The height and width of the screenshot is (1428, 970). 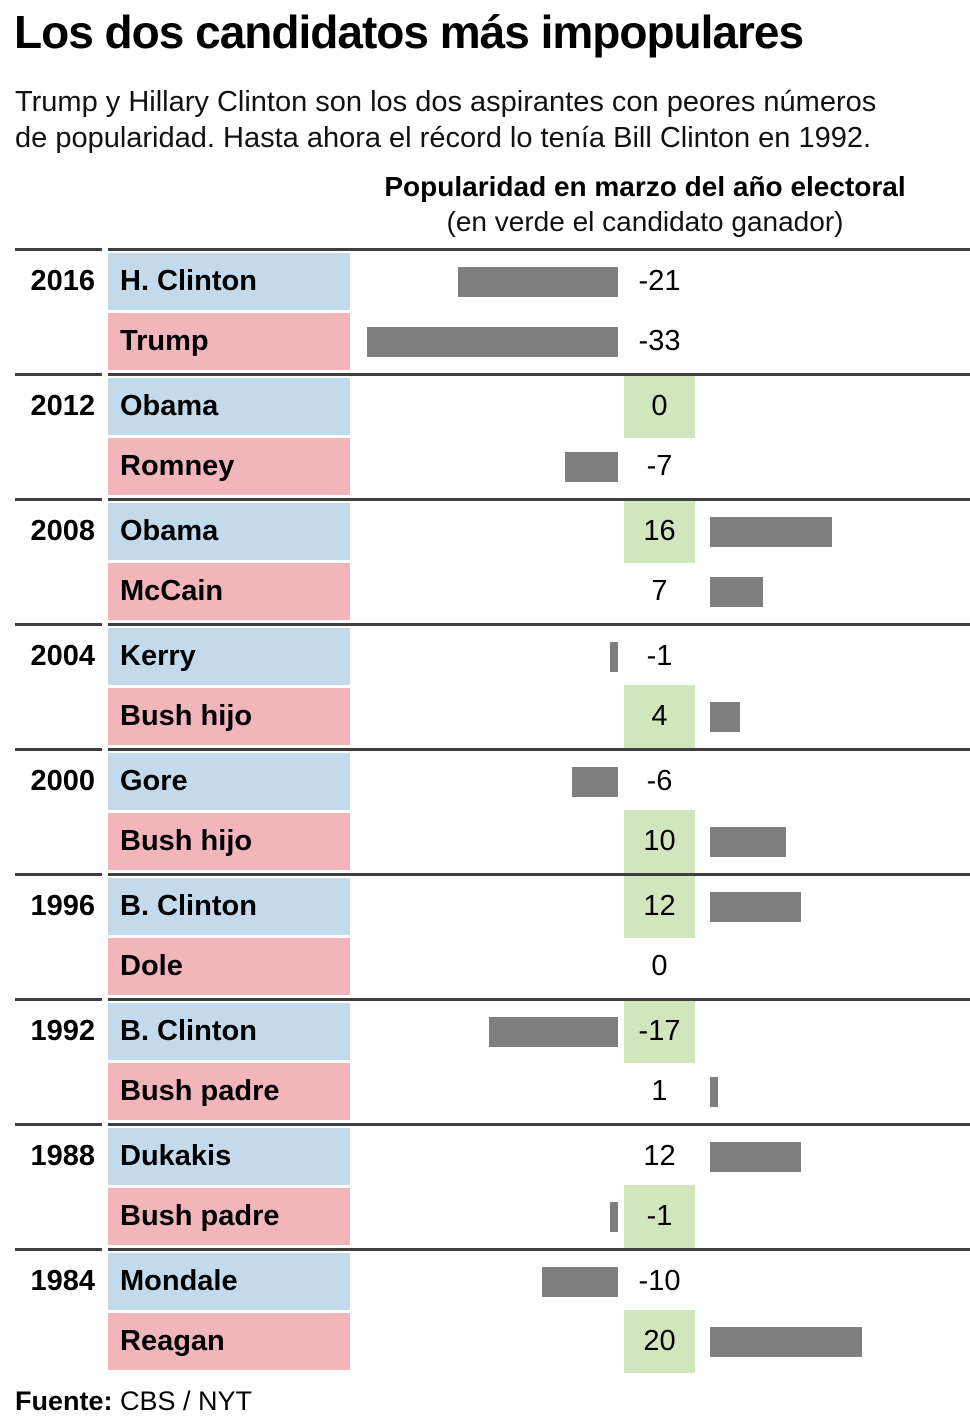 I want to click on value-label: 20, so click(x=659, y=1341).